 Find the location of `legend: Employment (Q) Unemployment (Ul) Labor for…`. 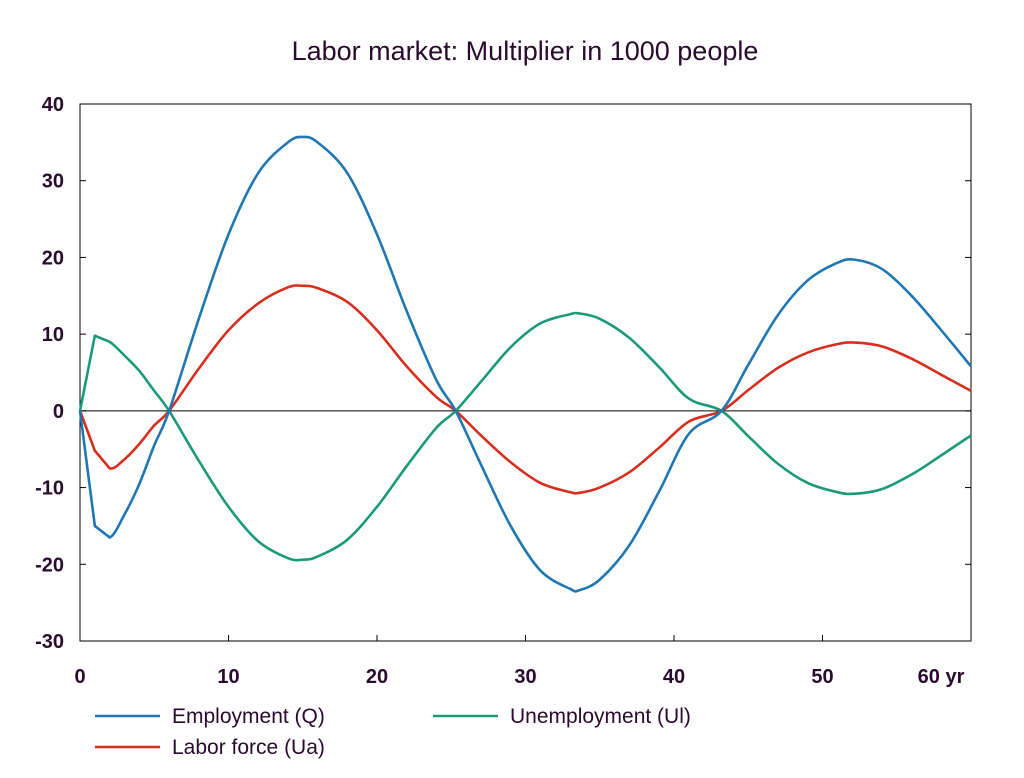

legend: Employment (Q) Unemployment (Ul) Labor for… is located at coordinates (393, 732).